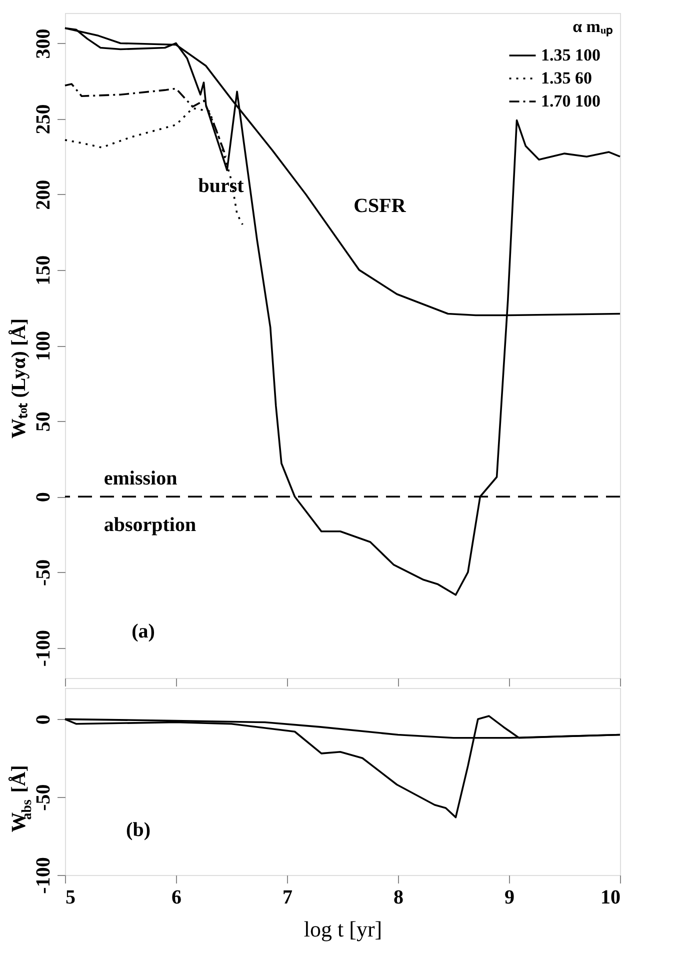 This screenshot has height=975, width=692. I want to click on legend-label: 1.35 100, so click(570, 55).